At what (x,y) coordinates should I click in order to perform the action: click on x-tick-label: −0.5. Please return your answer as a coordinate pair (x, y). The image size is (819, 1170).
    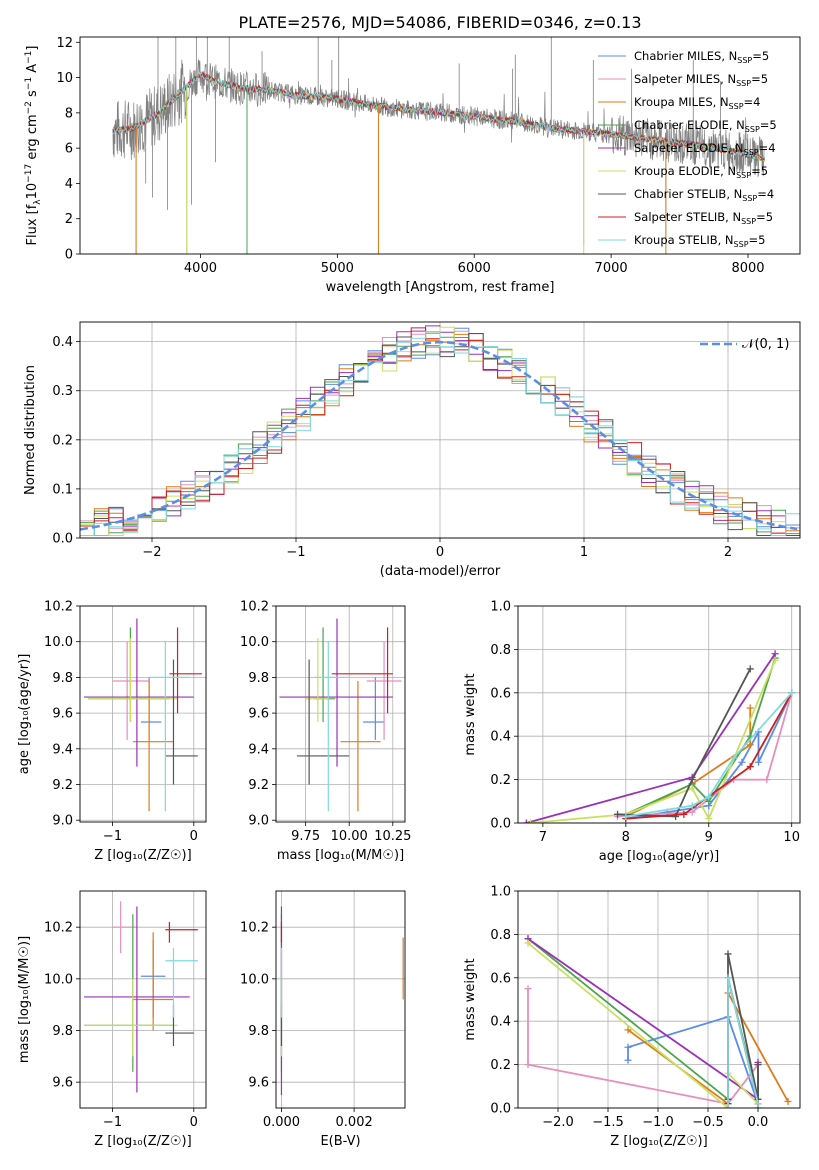
    Looking at the image, I should click on (708, 1122).